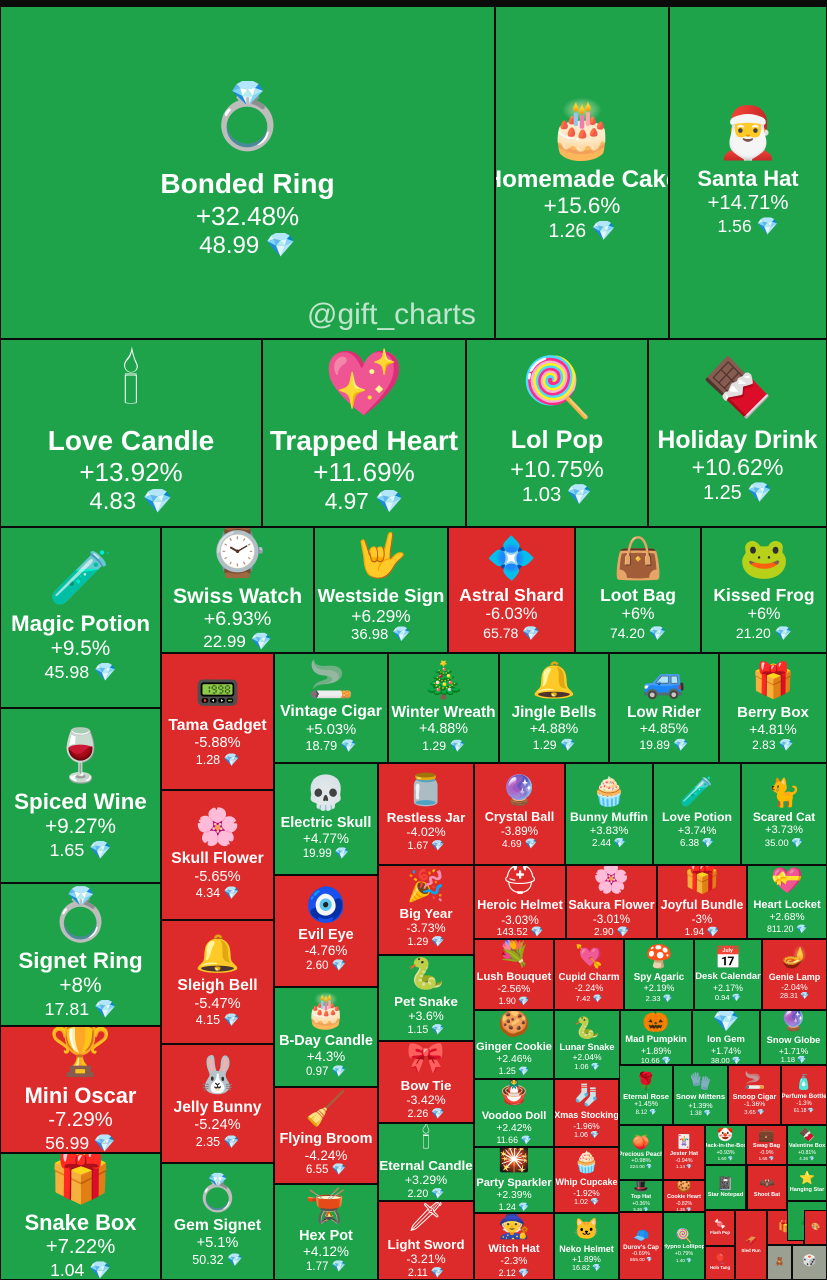 The height and width of the screenshot is (1280, 827). I want to click on tile-skull-flower: 🌸 Skull Flower -5.65% 4.34 💎, so click(217, 855).